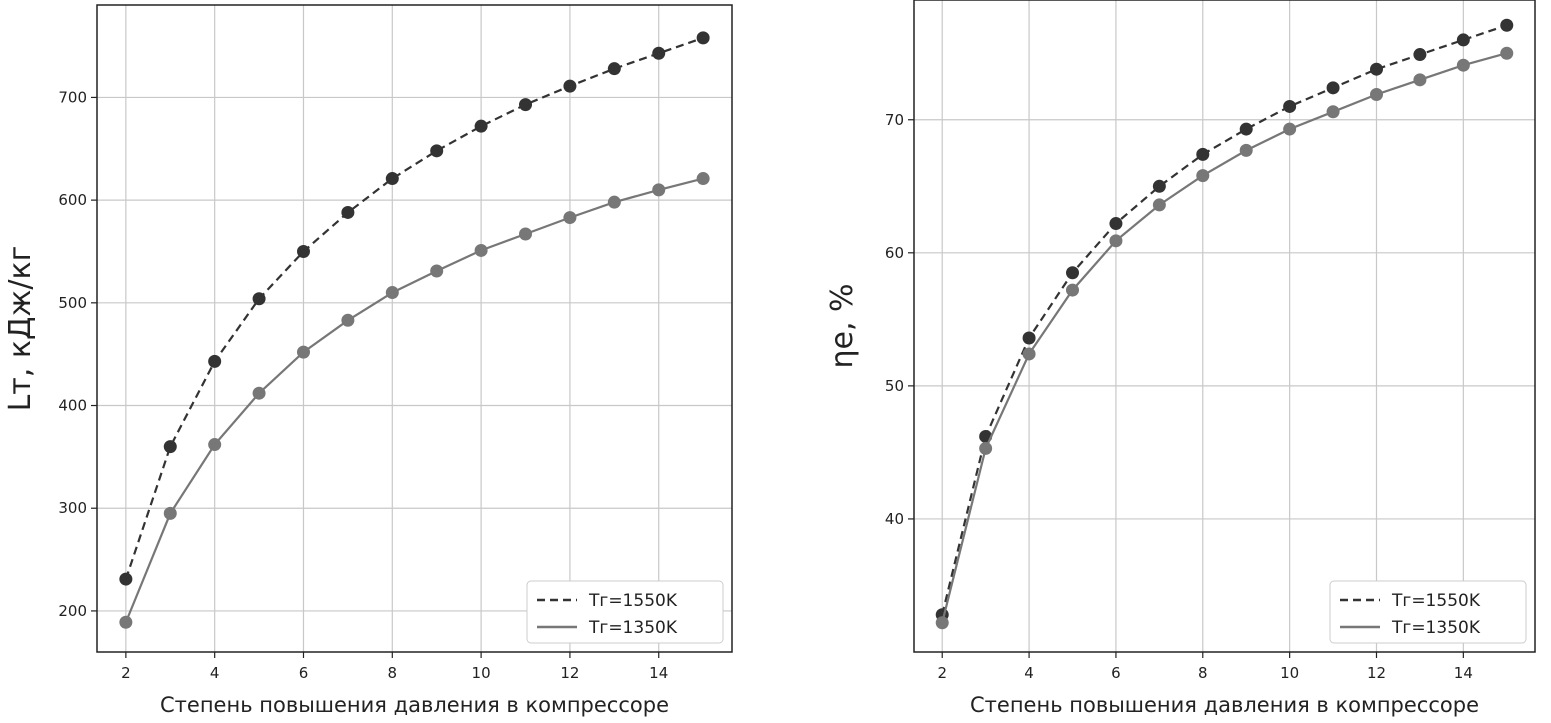 The image size is (1551, 723). I want to click on y-tick-label: 70, so click(894, 120).